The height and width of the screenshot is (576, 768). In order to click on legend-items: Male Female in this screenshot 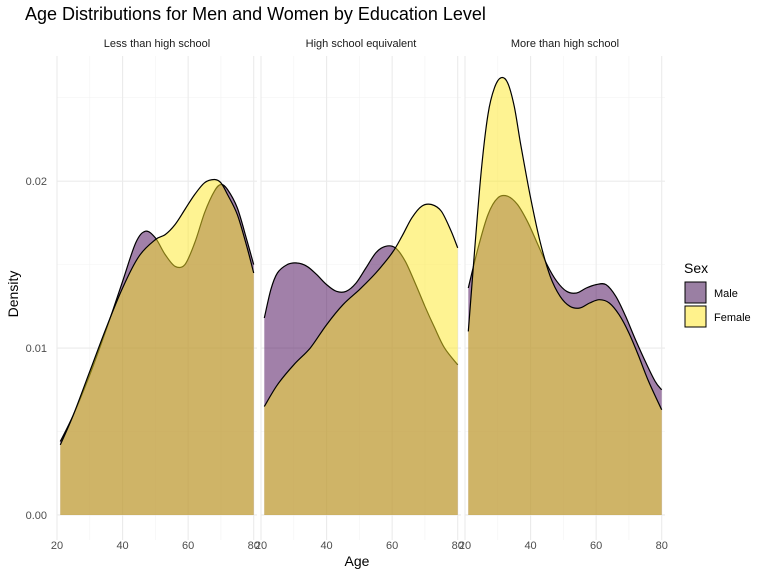, I will do `click(717, 304)`.